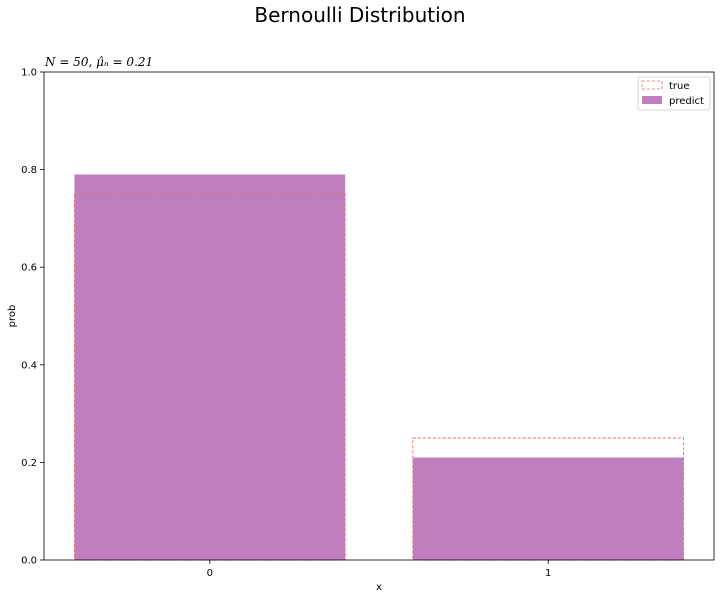 This screenshot has width=720, height=599. What do you see at coordinates (548, 573) in the screenshot?
I see `x-tick-label: 1` at bounding box center [548, 573].